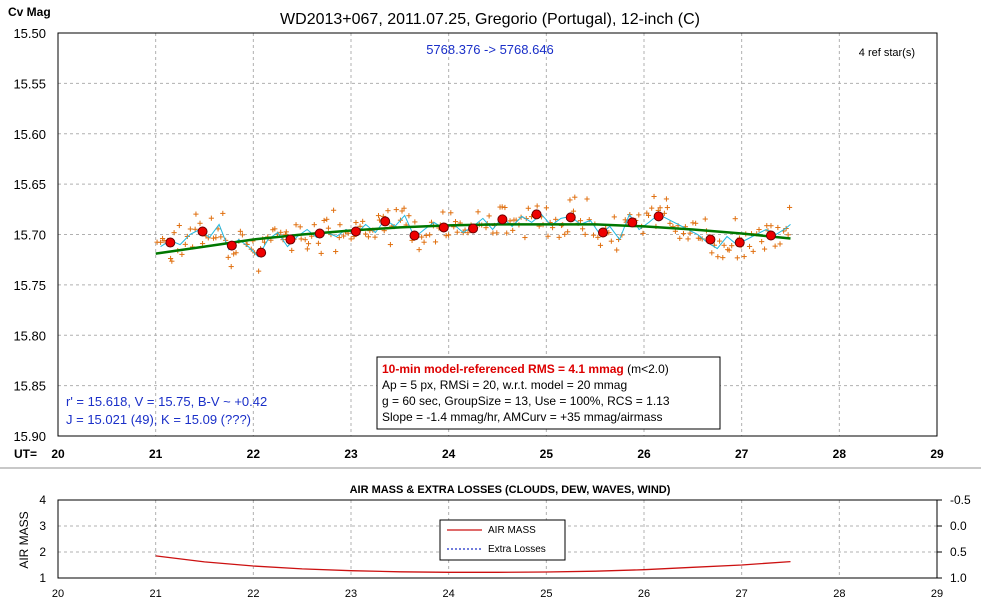 The height and width of the screenshot is (606, 981). Describe the element at coordinates (29, 335) in the screenshot. I see `main-y-tick: 15.80` at that location.